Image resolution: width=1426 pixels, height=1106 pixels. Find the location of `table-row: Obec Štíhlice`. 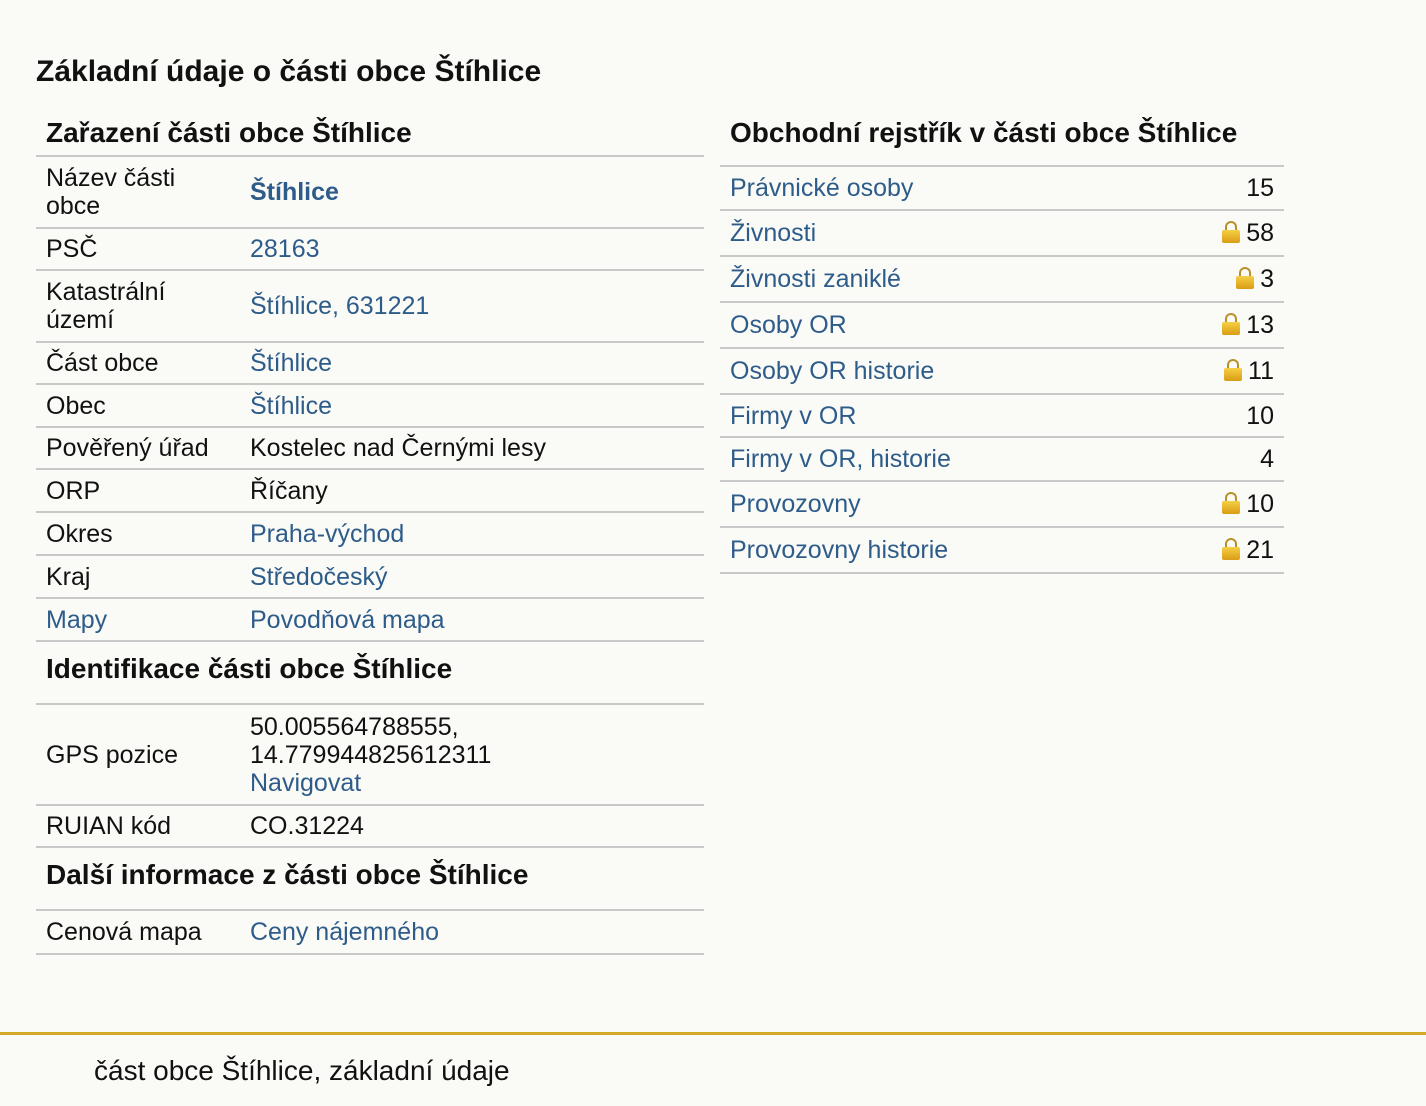

table-row: Obec Štíhlice is located at coordinates (370, 406).